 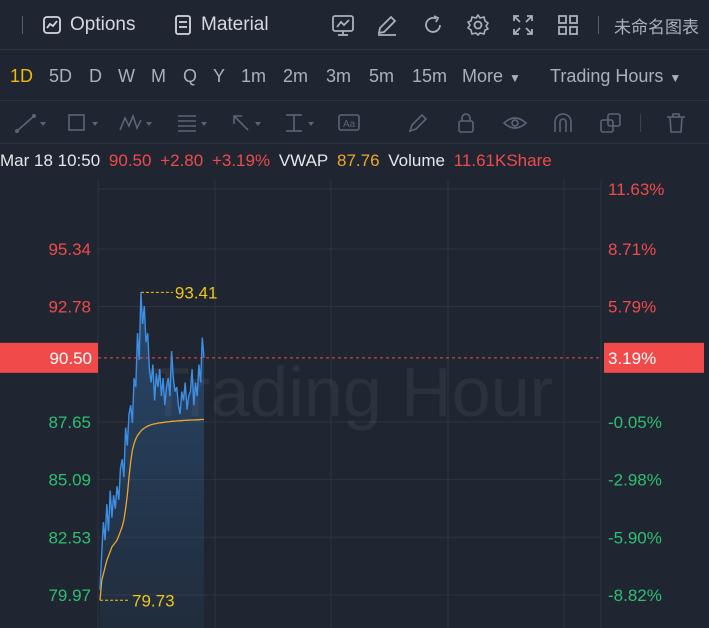 What do you see at coordinates (22, 76) in the screenshot?
I see `interval-1d: 1D` at bounding box center [22, 76].